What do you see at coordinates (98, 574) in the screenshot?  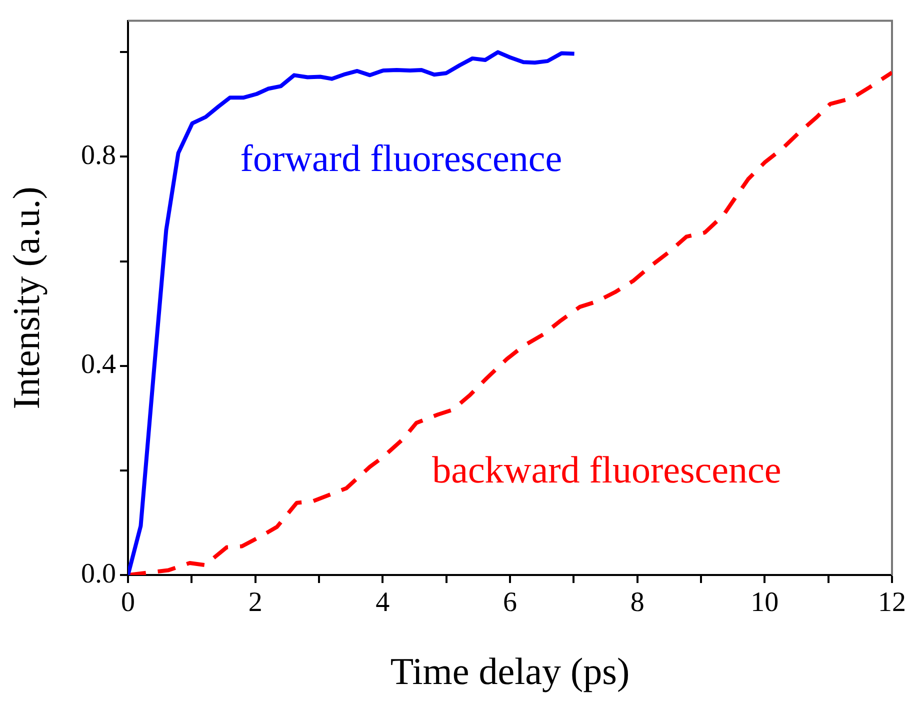 I see `y-tick-label: 0.0` at bounding box center [98, 574].